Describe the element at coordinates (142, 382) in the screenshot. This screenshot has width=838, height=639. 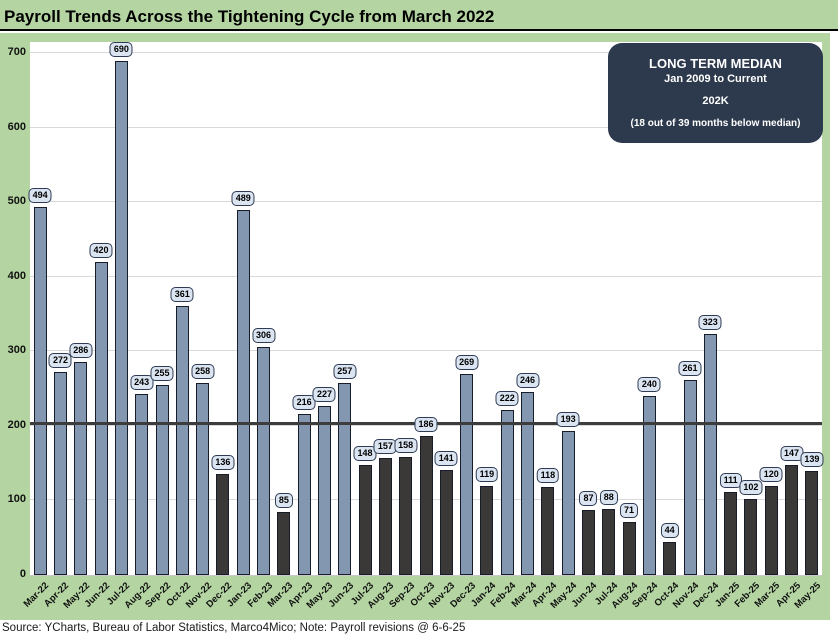
I see `bar-value-label: 243` at that location.